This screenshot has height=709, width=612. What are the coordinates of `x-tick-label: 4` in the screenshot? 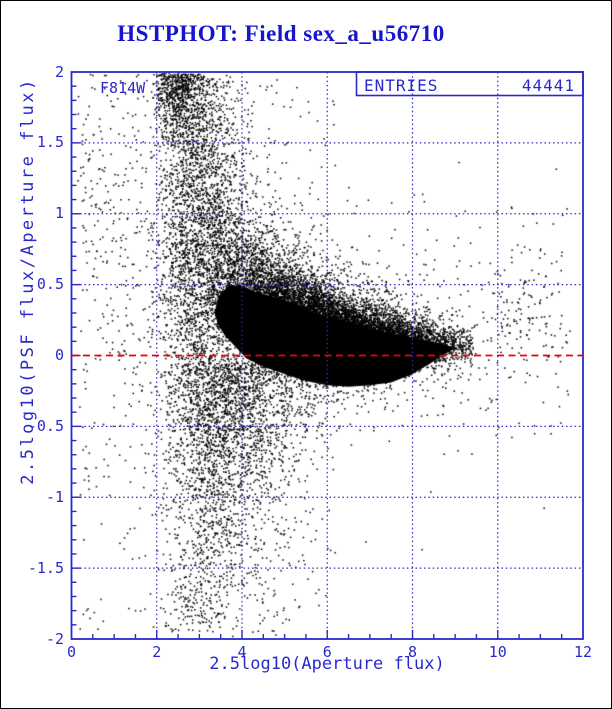 It's located at (242, 652).